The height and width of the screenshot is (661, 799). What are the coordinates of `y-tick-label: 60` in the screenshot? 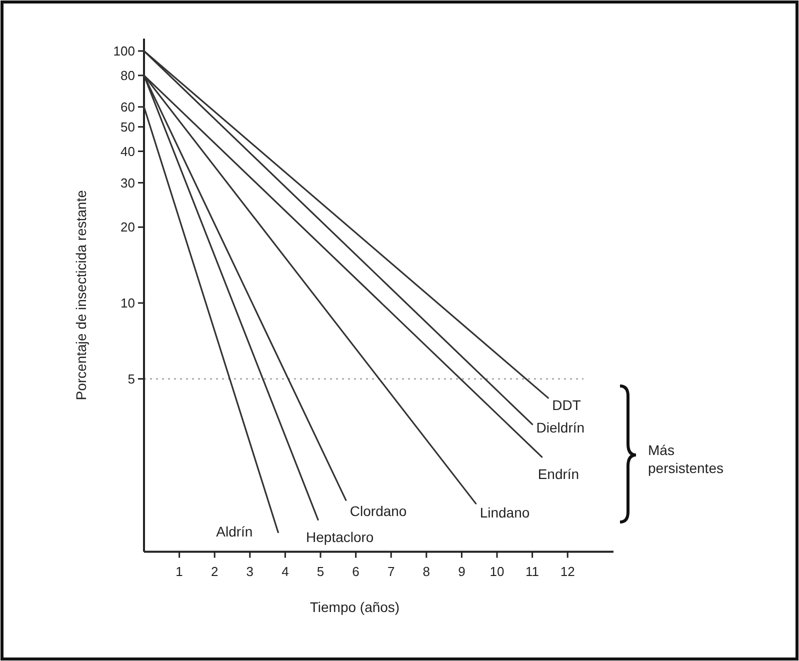 It's located at (127, 106).